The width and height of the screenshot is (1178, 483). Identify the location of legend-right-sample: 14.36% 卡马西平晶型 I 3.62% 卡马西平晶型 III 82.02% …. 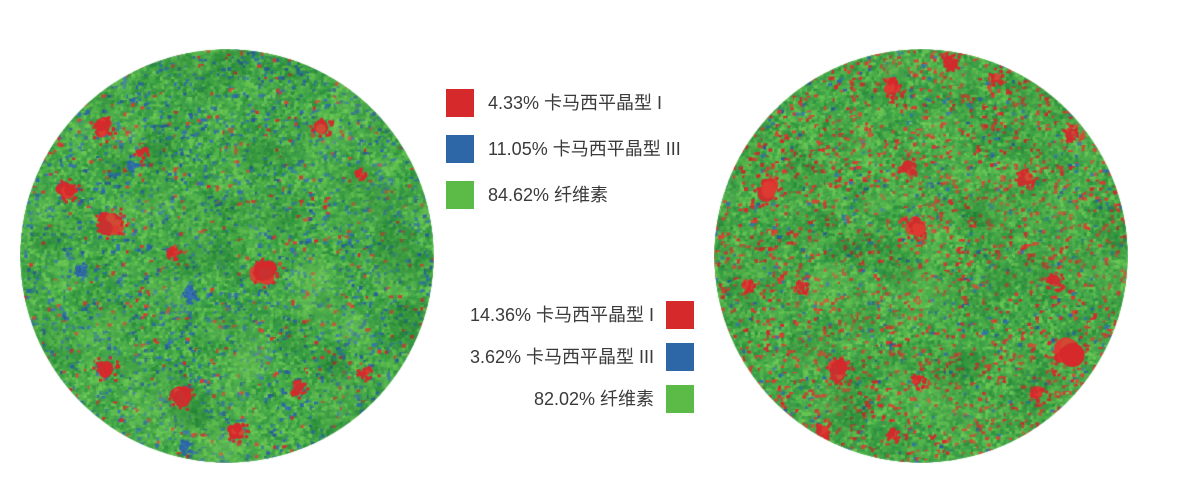
(575, 364).